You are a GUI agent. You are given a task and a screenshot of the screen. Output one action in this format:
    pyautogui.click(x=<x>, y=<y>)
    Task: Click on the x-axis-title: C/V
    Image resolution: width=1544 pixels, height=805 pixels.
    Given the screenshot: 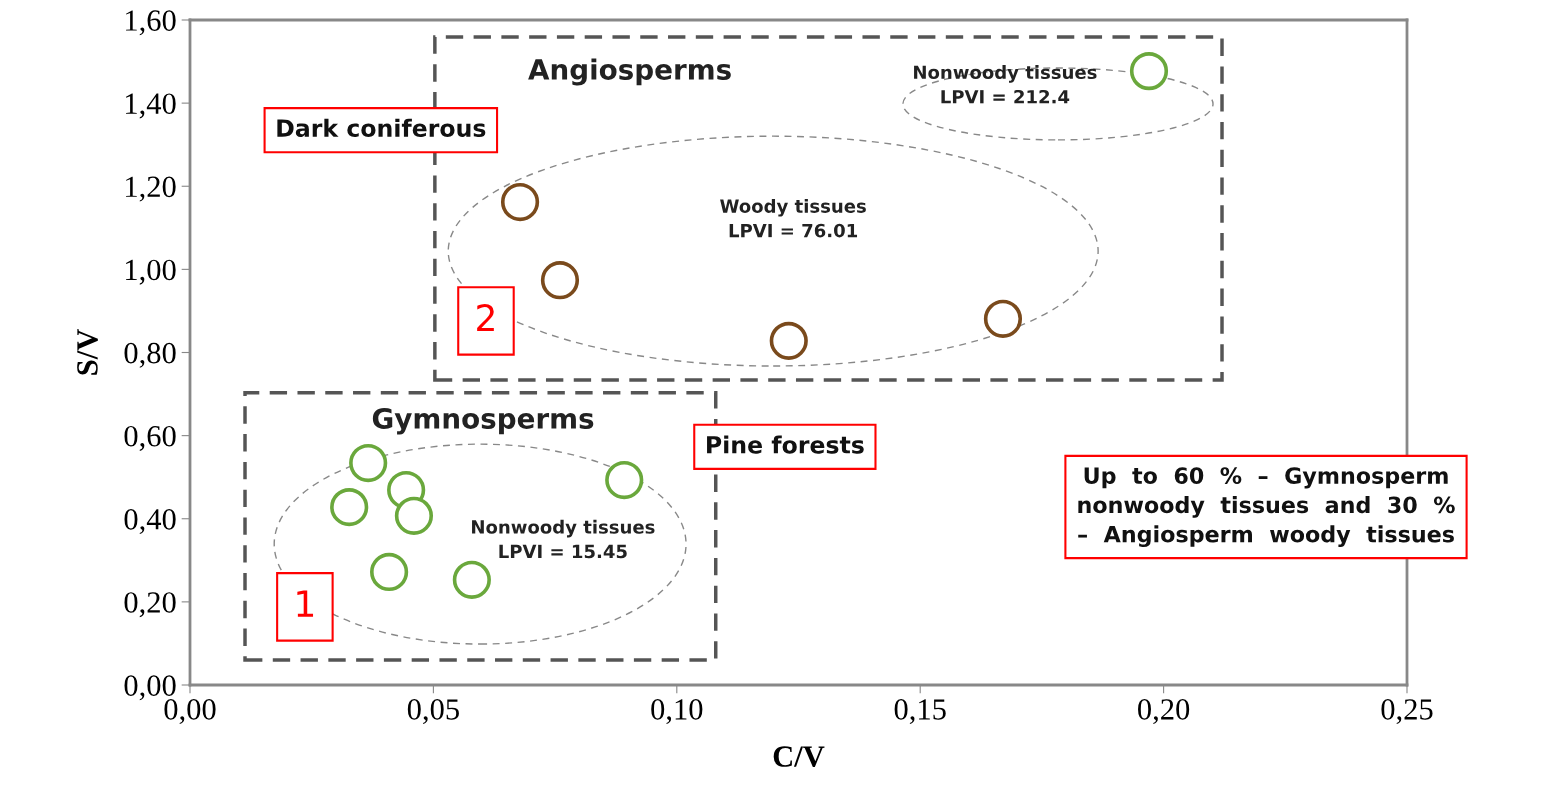 What is the action you would take?
    pyautogui.click(x=799, y=757)
    